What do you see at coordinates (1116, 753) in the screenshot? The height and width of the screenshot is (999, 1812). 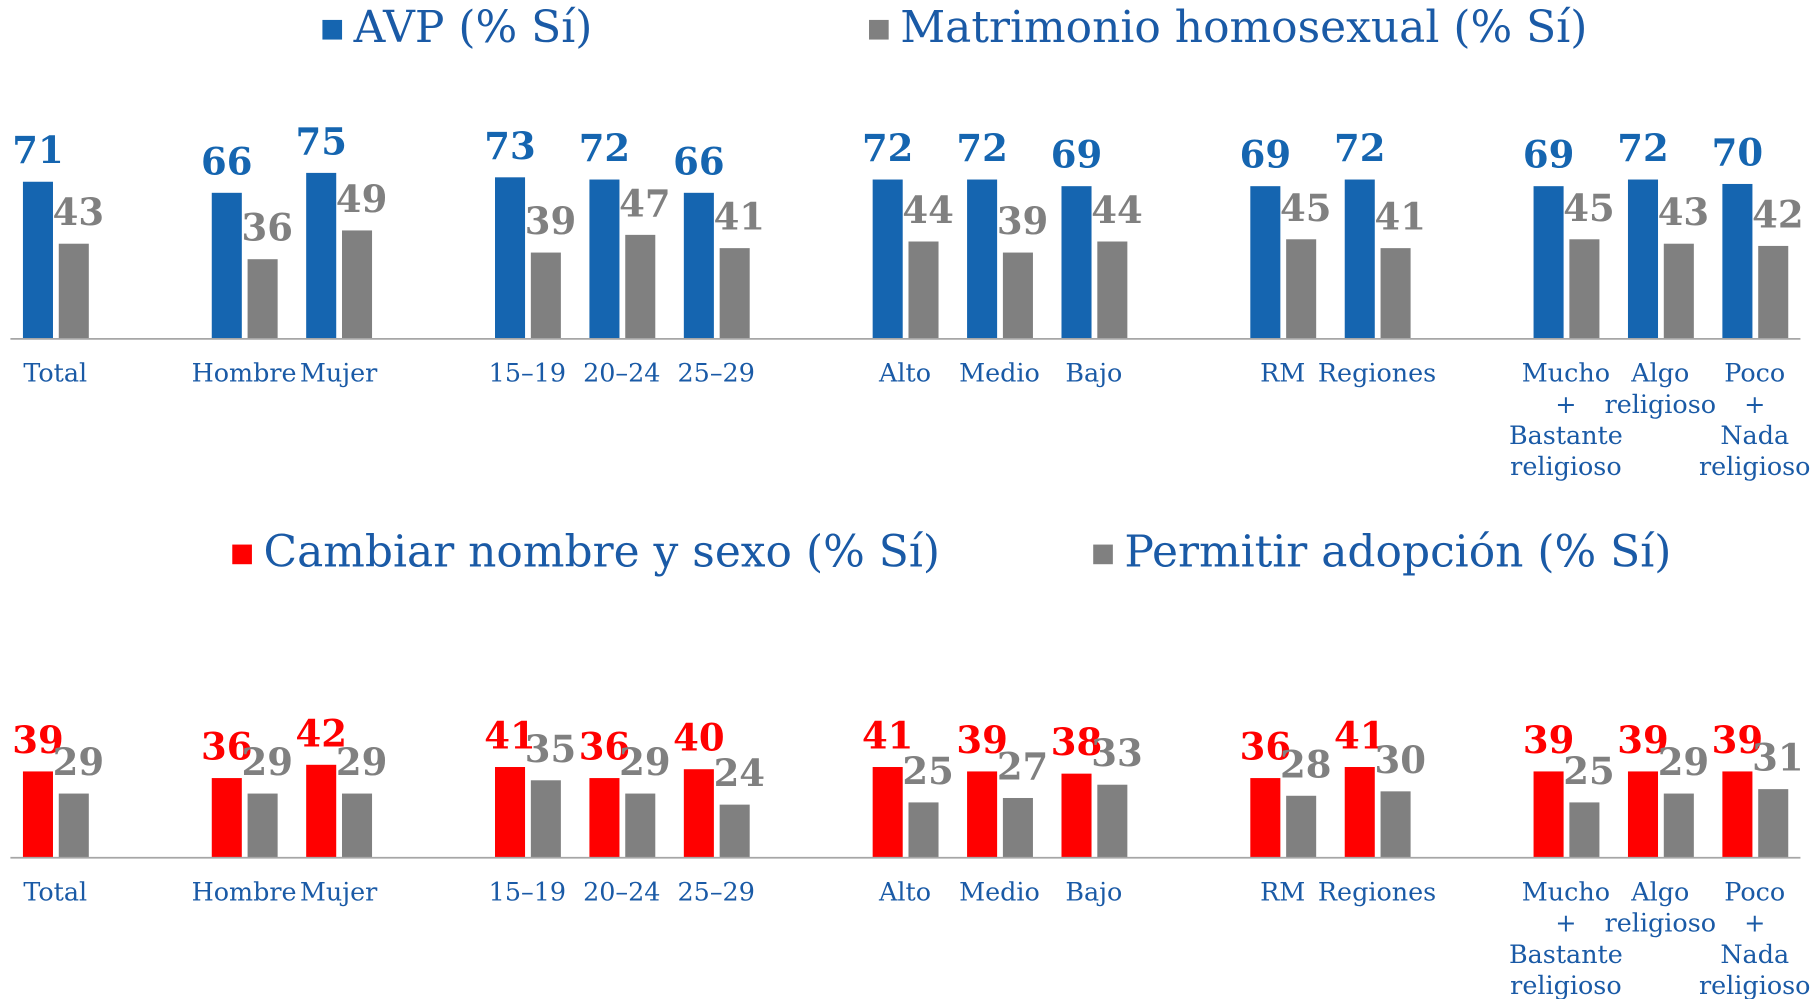 I see `value-label: 33` at bounding box center [1116, 753].